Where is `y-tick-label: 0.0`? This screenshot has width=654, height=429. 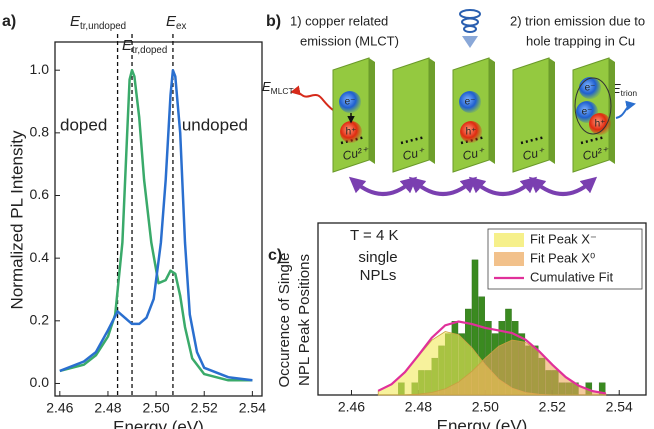
y-tick-label: 0.0 is located at coordinates (40, 382).